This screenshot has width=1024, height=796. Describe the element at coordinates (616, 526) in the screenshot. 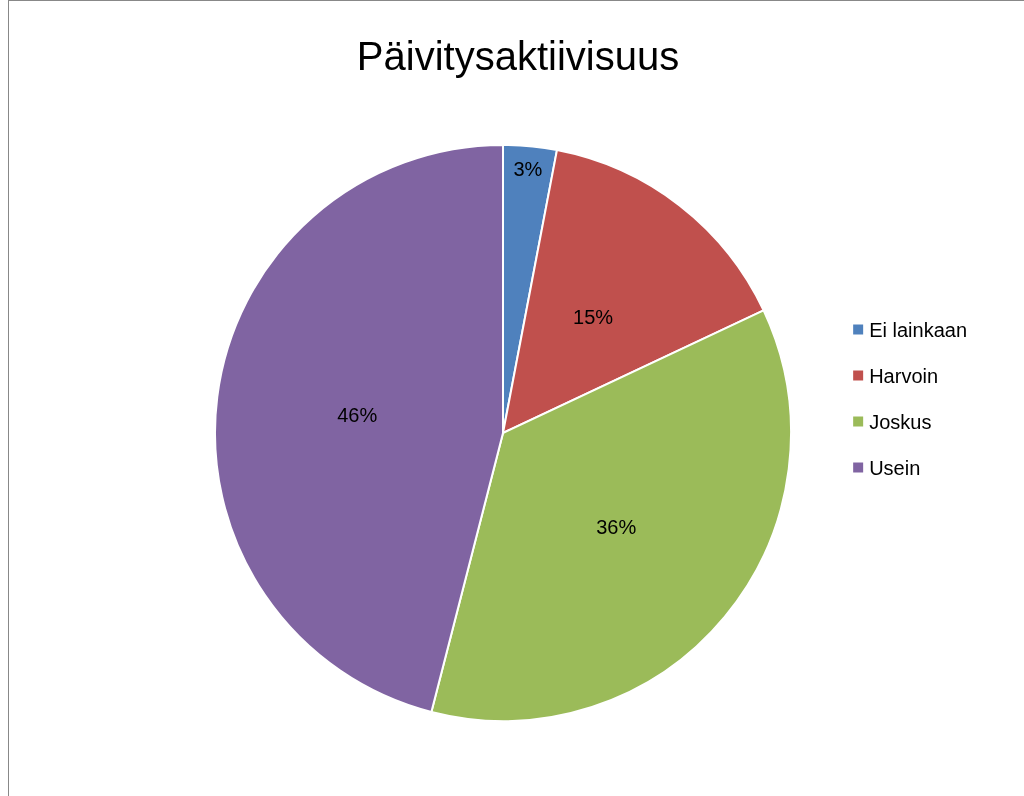

I see `data-label: 36%` at that location.